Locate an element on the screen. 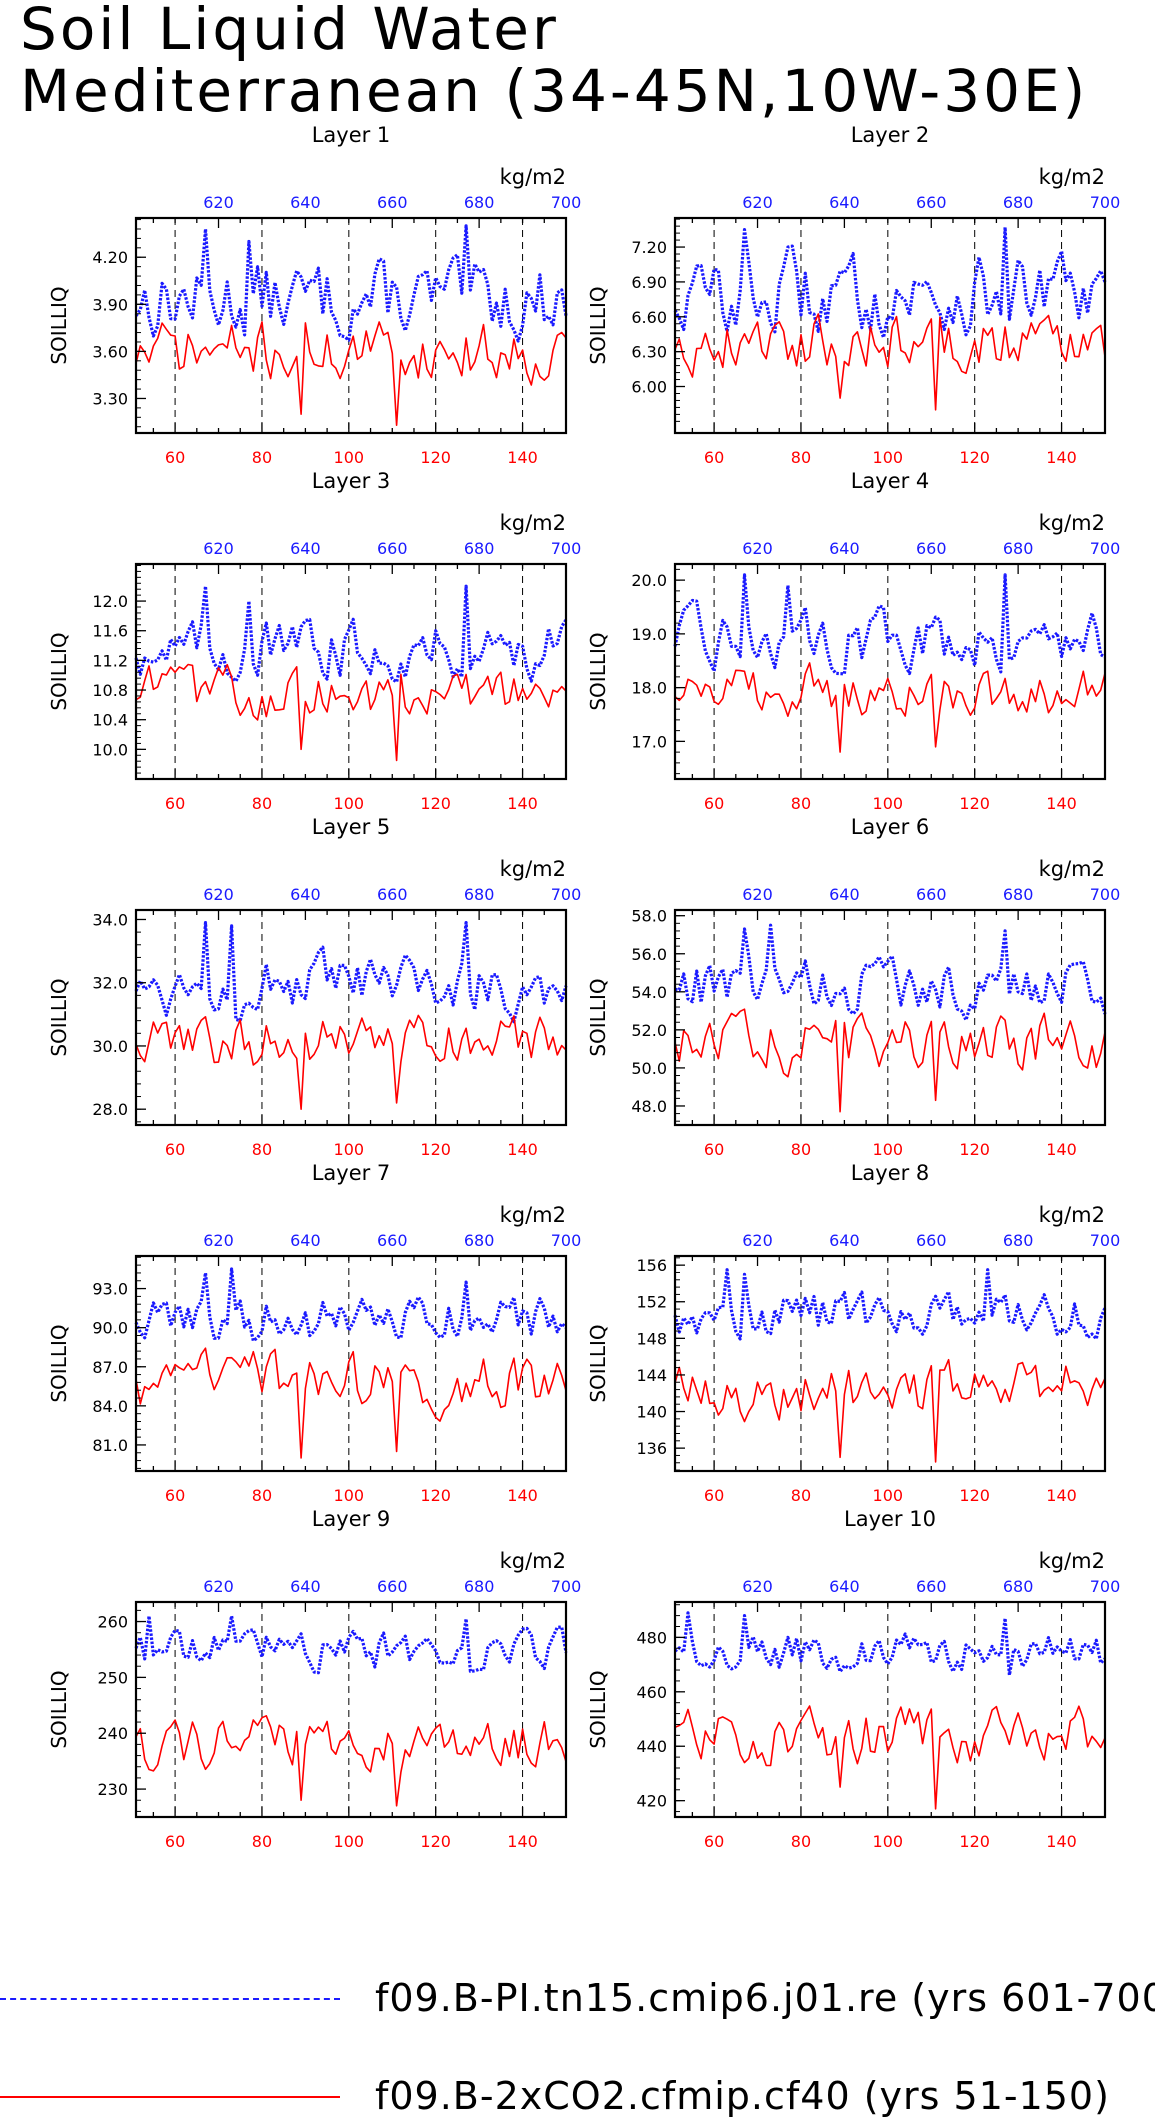  y-tick-label: 84.0 is located at coordinates (110, 1406).